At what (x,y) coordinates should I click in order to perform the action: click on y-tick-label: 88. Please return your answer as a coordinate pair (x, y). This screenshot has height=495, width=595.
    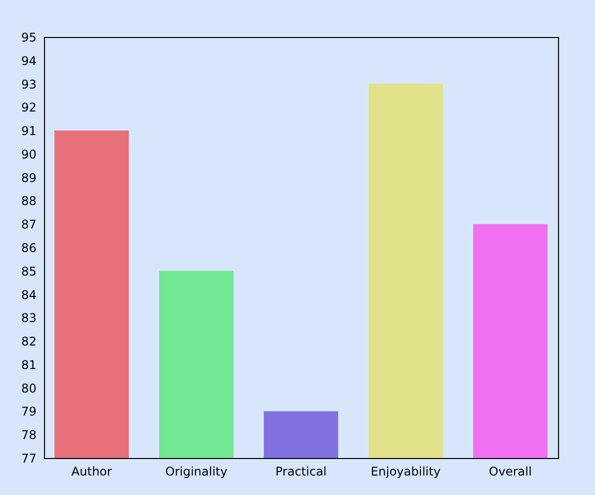
    Looking at the image, I should click on (28, 201).